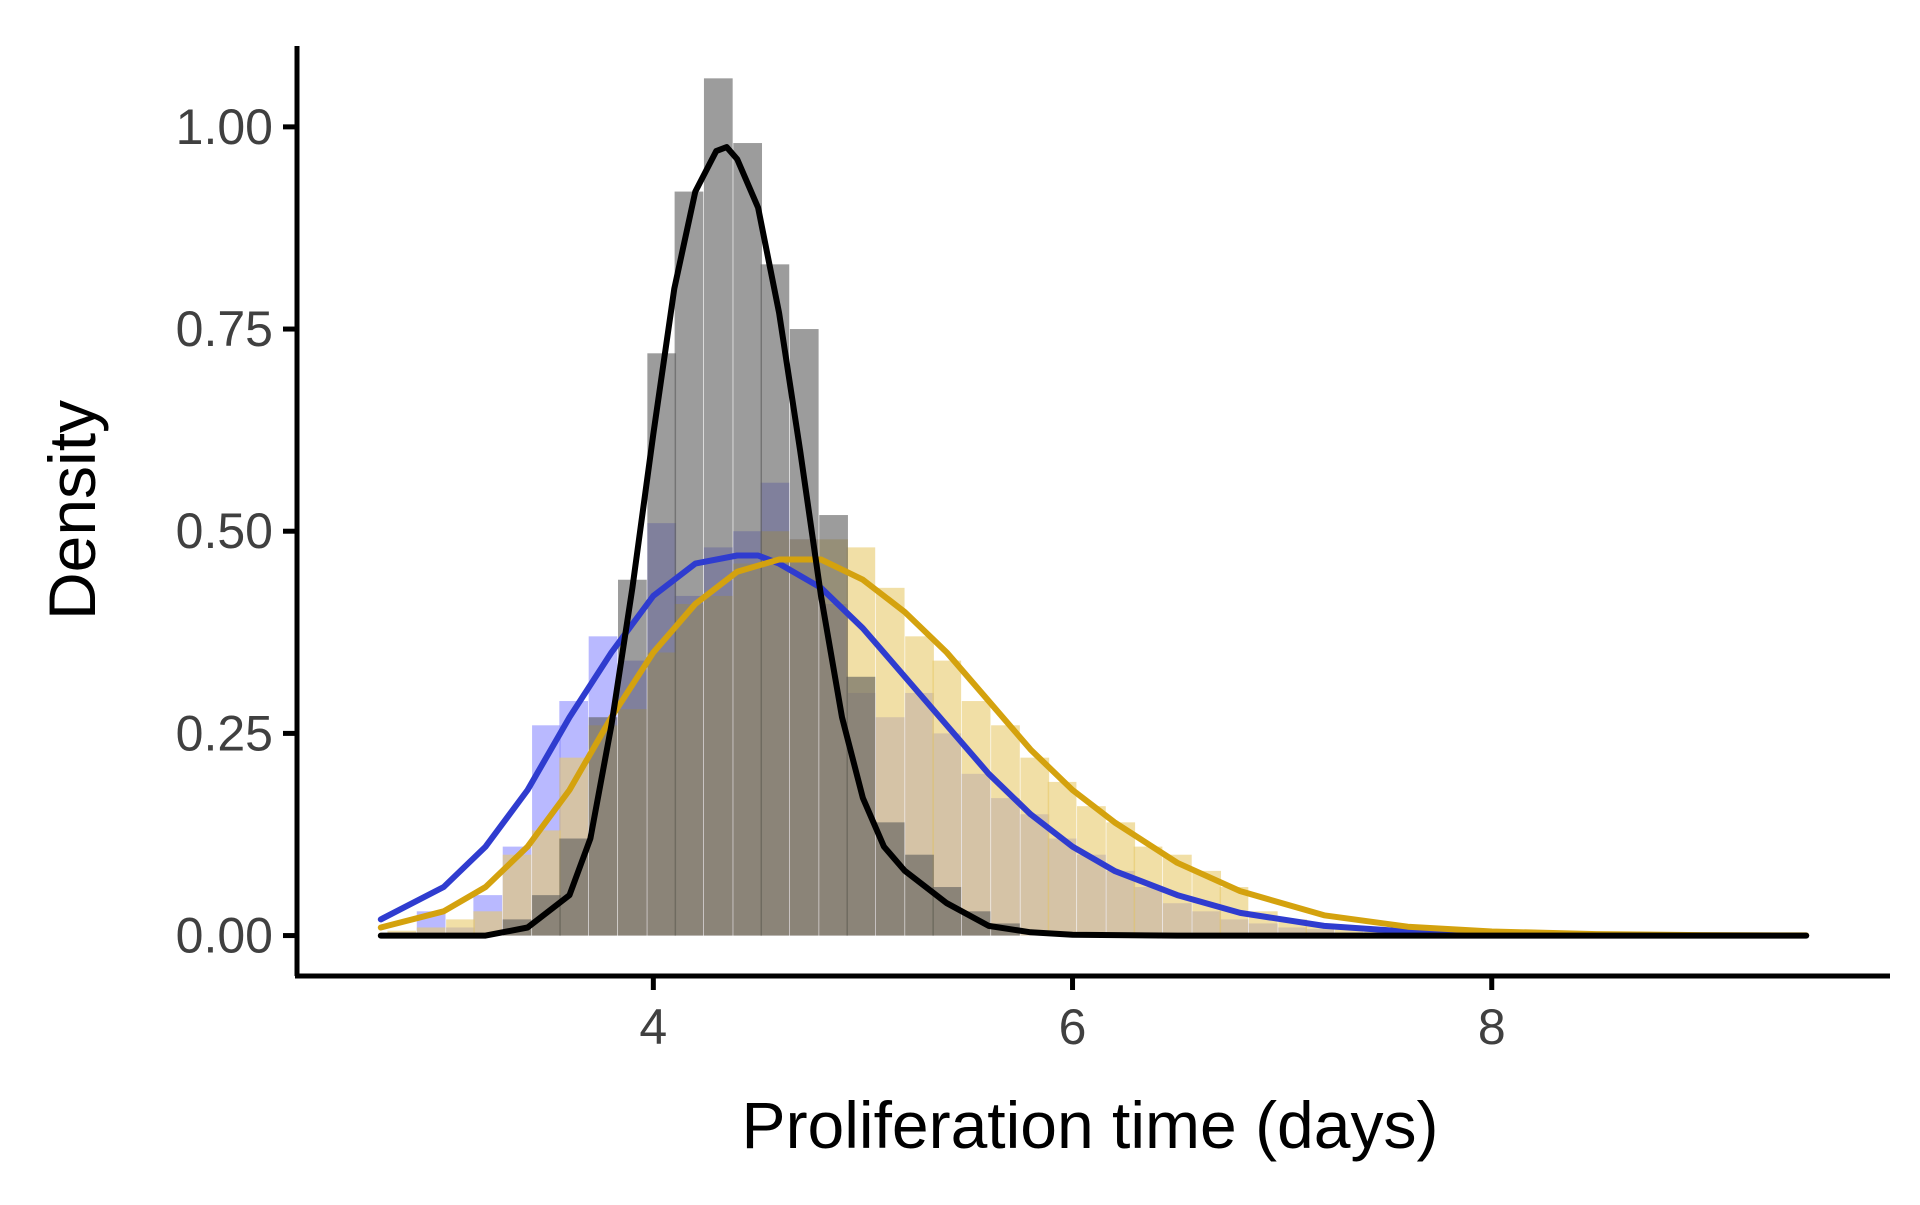 This screenshot has height=1205, width=1920. I want to click on x-tick-label: 8, so click(1492, 1027).